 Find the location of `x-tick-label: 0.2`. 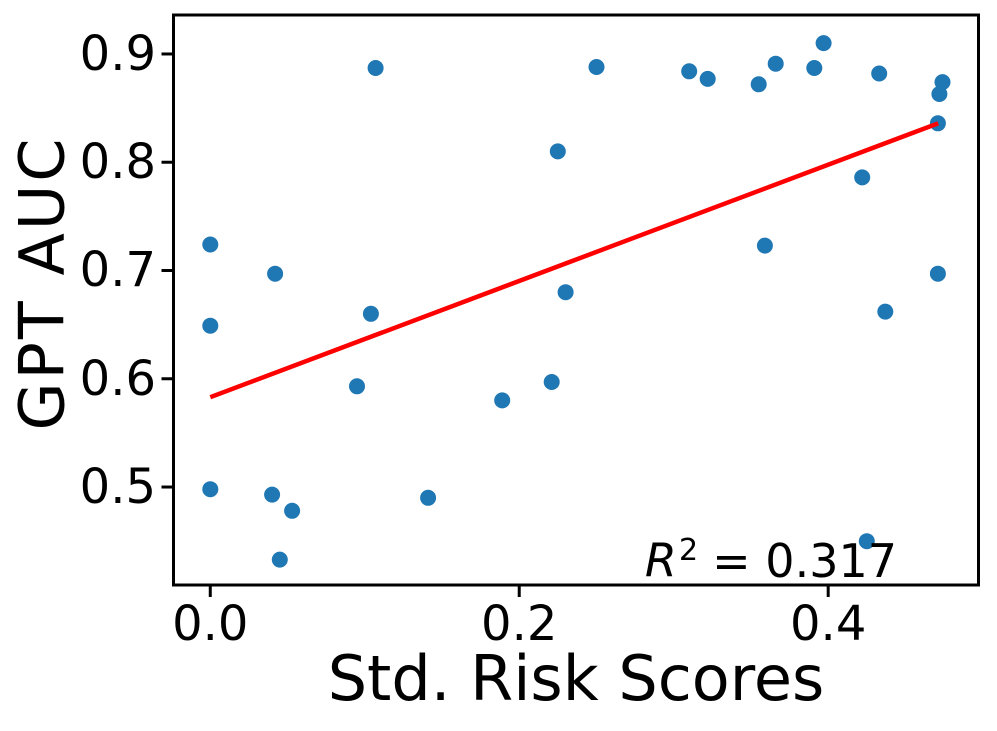

x-tick-label: 0.2 is located at coordinates (519, 624).